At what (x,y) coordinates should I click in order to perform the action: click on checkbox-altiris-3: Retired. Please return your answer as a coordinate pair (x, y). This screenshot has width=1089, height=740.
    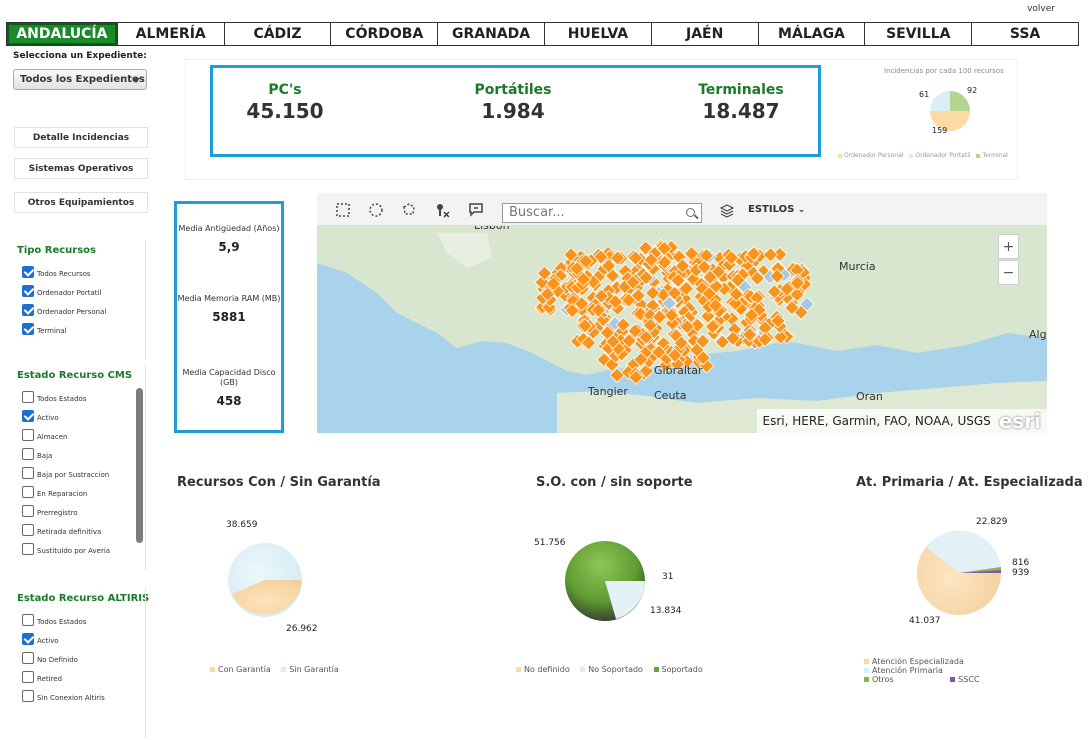
    Looking at the image, I should click on (42, 677).